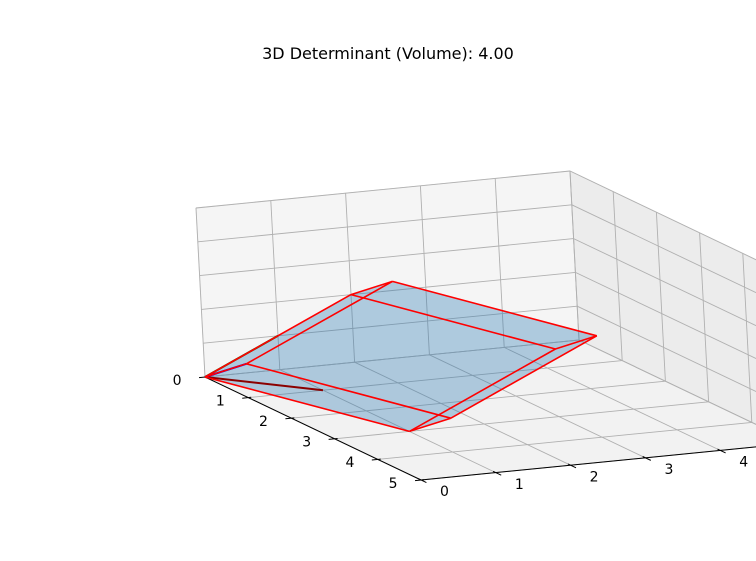  What do you see at coordinates (444, 492) in the screenshot?
I see `y-tick-label: 0` at bounding box center [444, 492].